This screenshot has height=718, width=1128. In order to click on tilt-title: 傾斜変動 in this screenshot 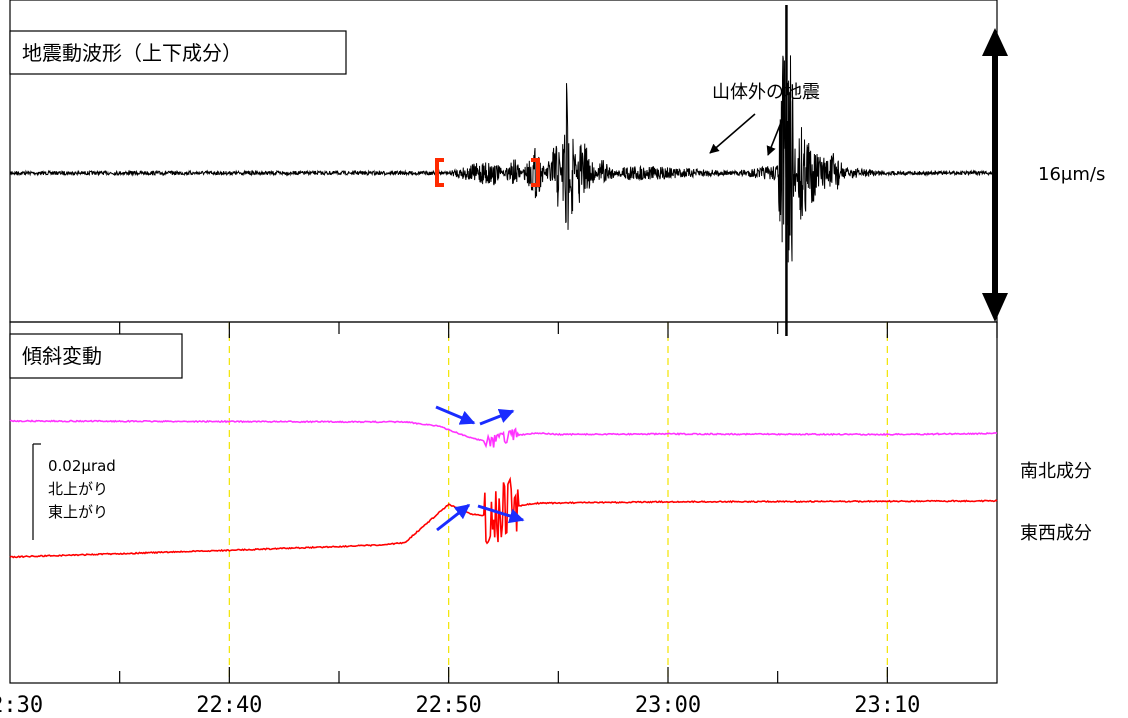, I will do `click(62, 356)`.